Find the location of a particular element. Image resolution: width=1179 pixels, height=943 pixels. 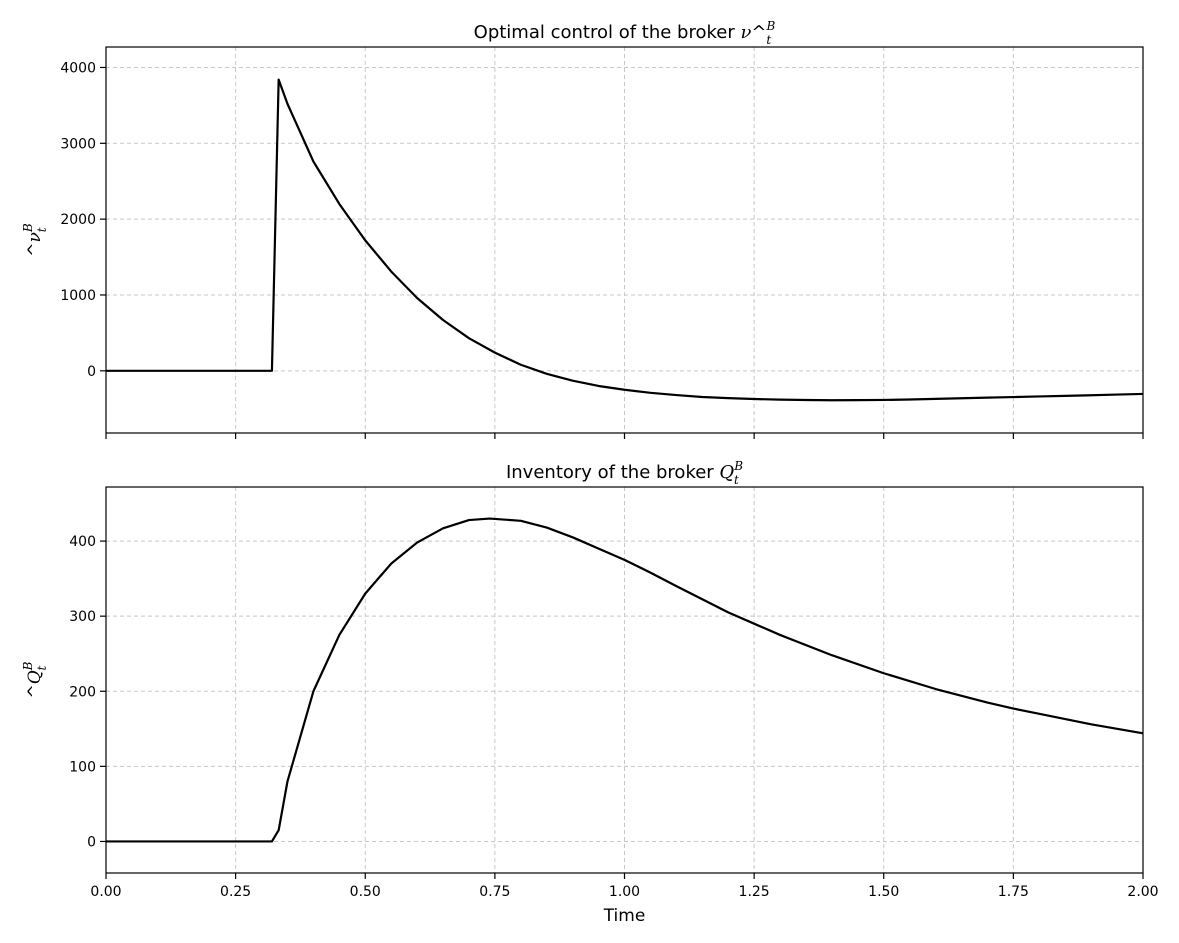

inventory-chart-x-axis-label: Time is located at coordinates (624, 916).